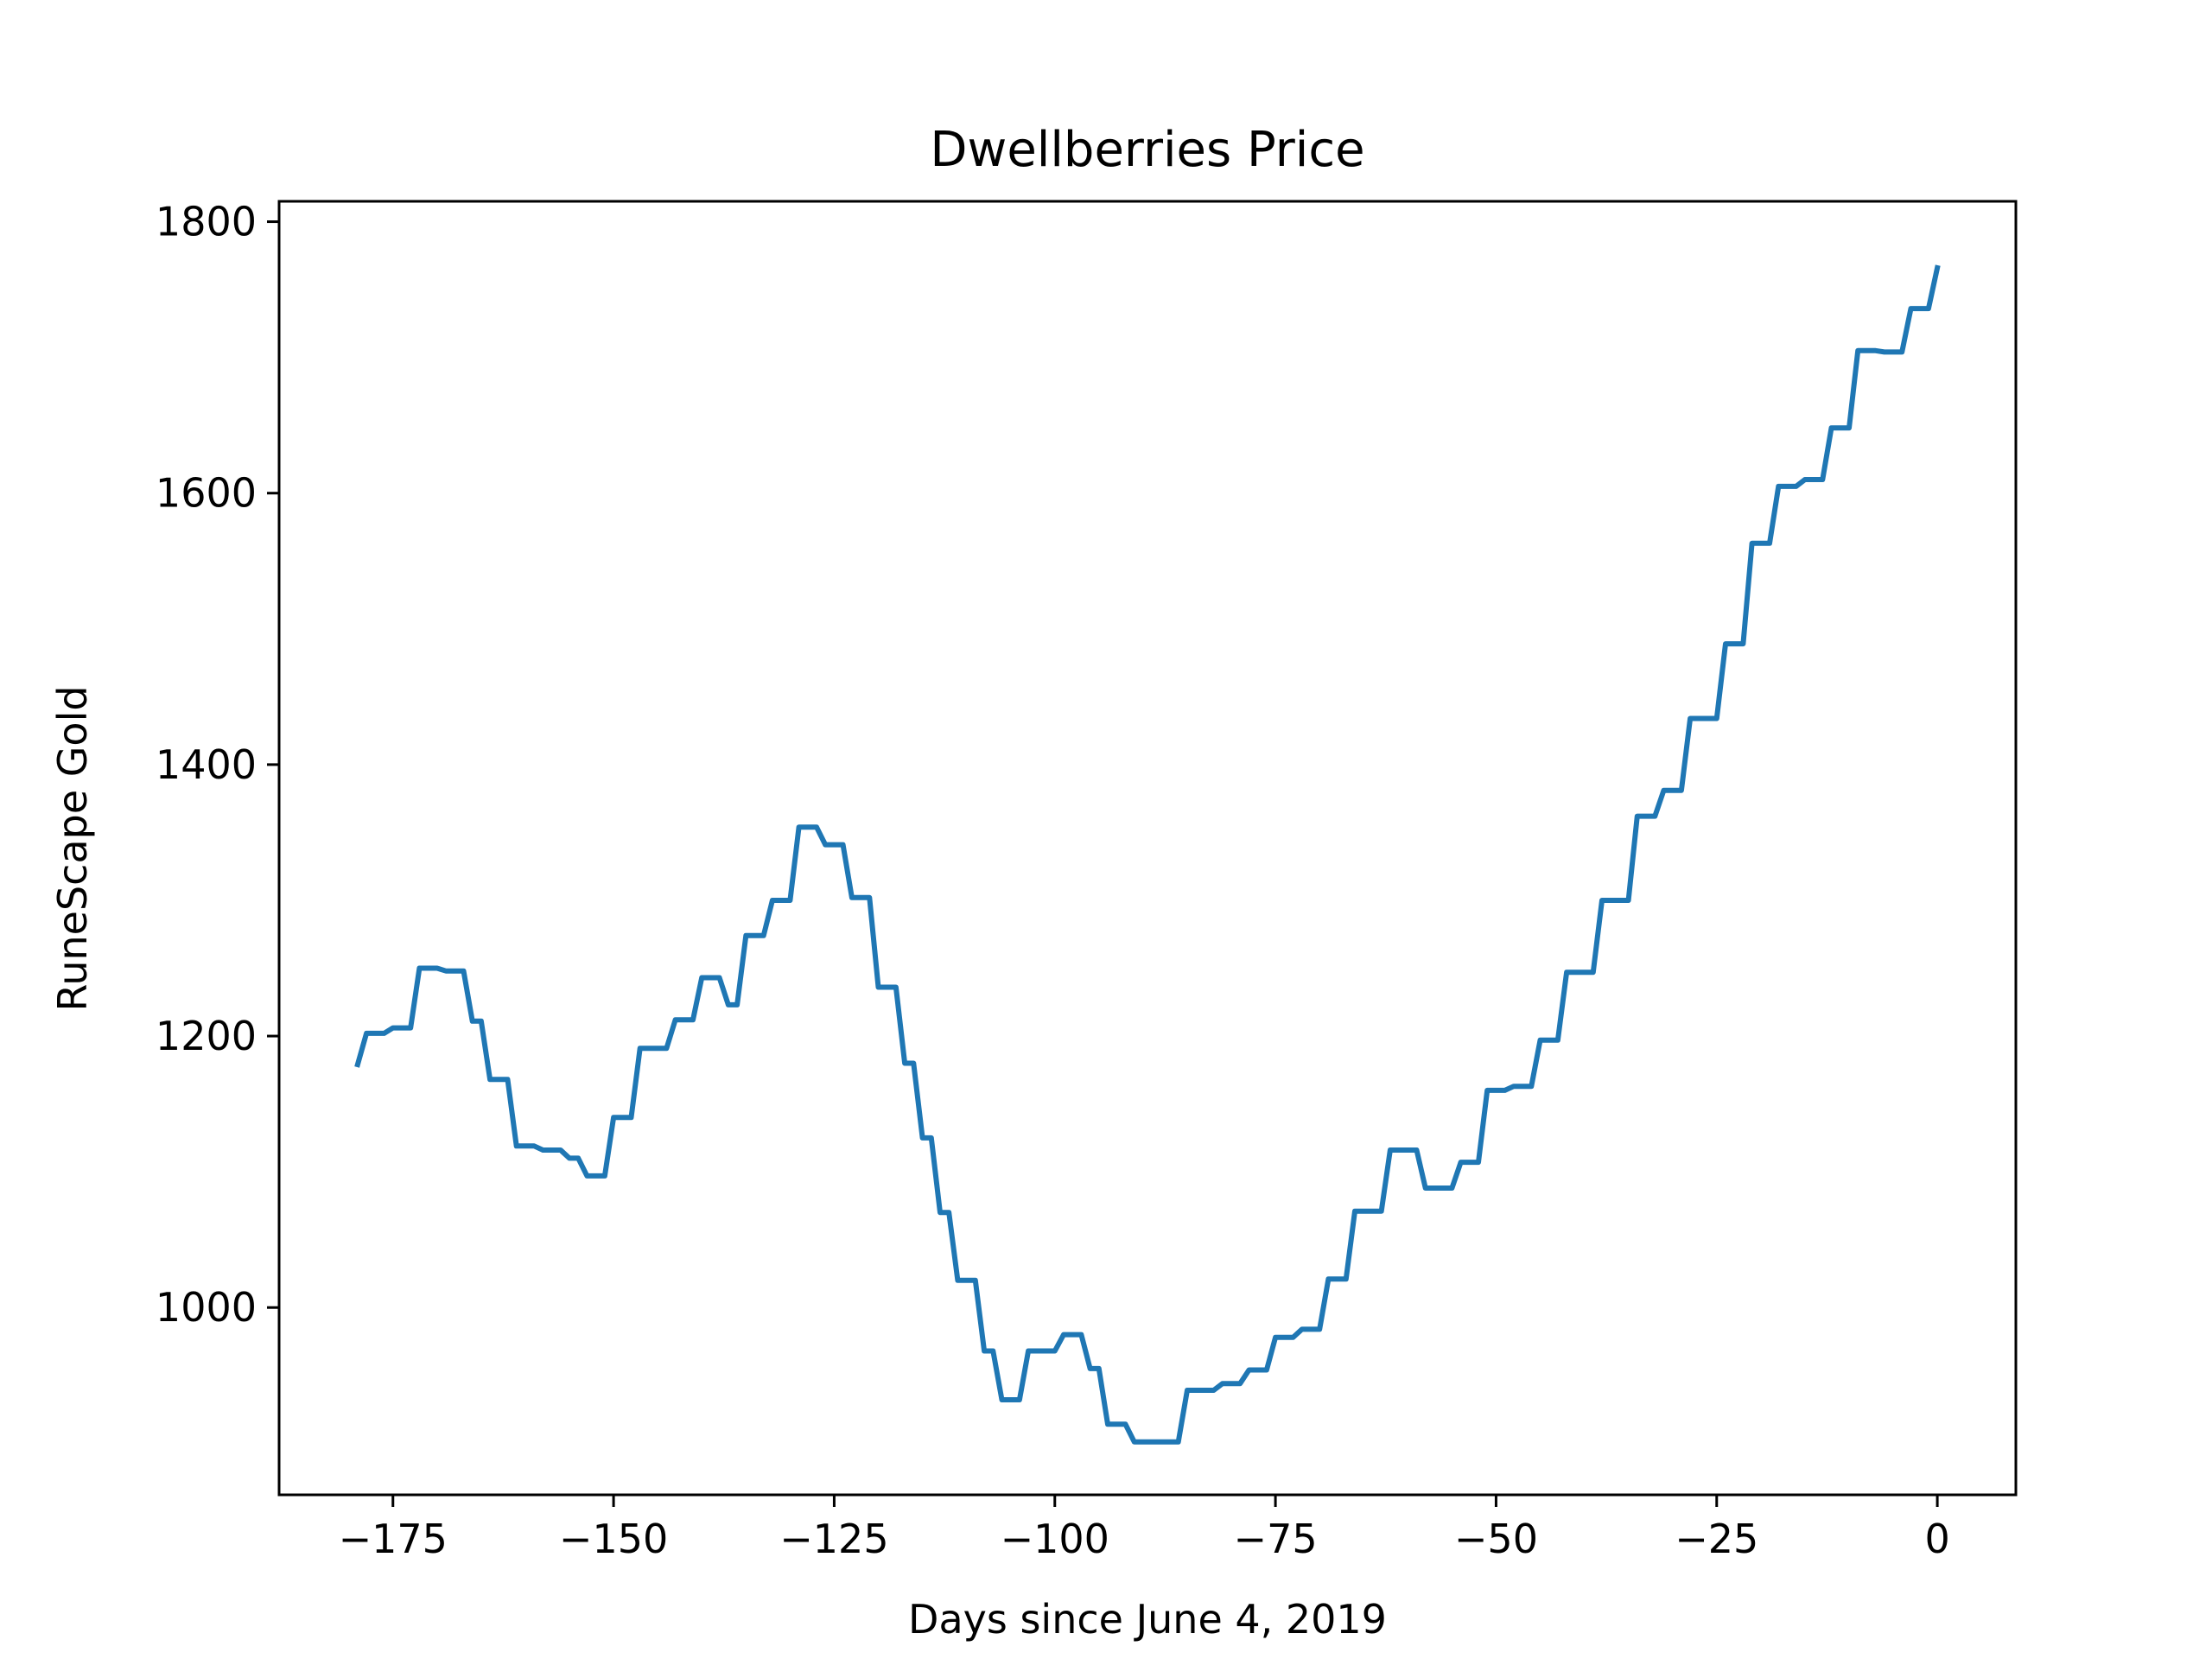 This screenshot has height=1659, width=2212. Describe the element at coordinates (1276, 1539) in the screenshot. I see `x-tick-label: −75` at that location.